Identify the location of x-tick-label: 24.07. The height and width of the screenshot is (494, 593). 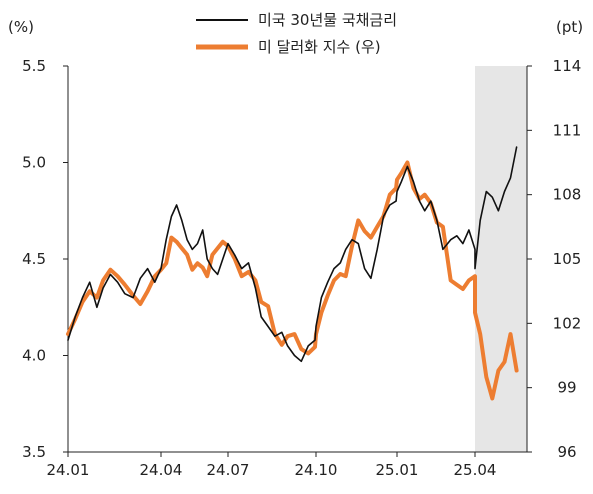
(228, 470).